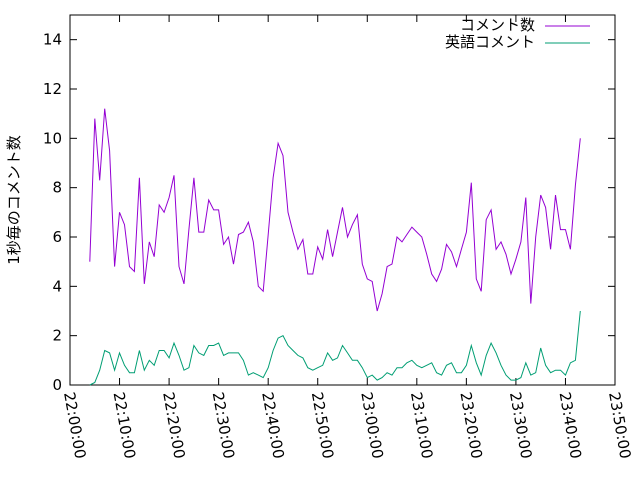 Image resolution: width=640 pixels, height=480 pixels. I want to click on x-tick-label: 22:40:00, so click(272, 425).